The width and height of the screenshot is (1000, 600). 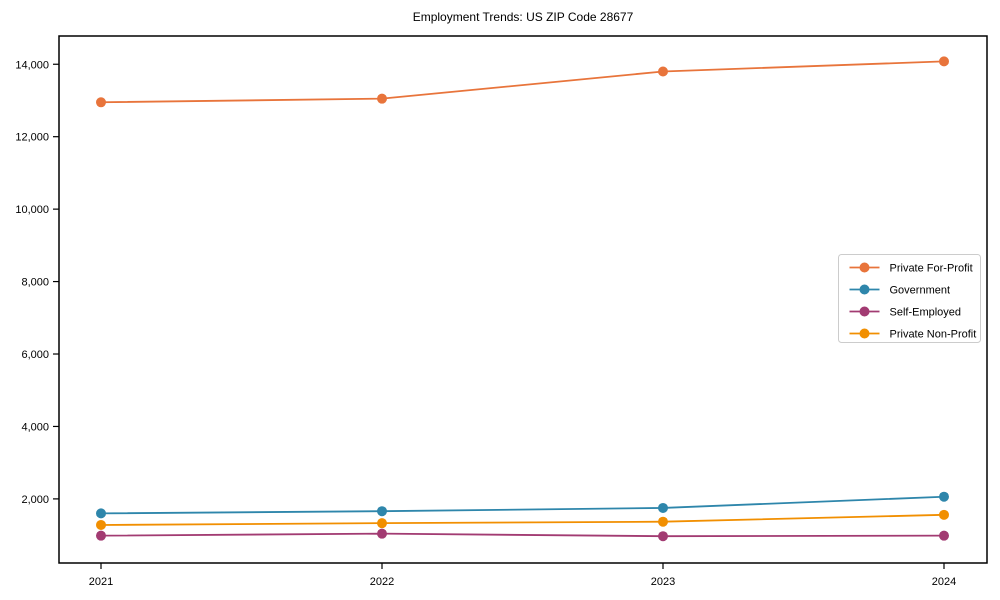 What do you see at coordinates (32, 210) in the screenshot?
I see `y-tick-label: 10,000` at bounding box center [32, 210].